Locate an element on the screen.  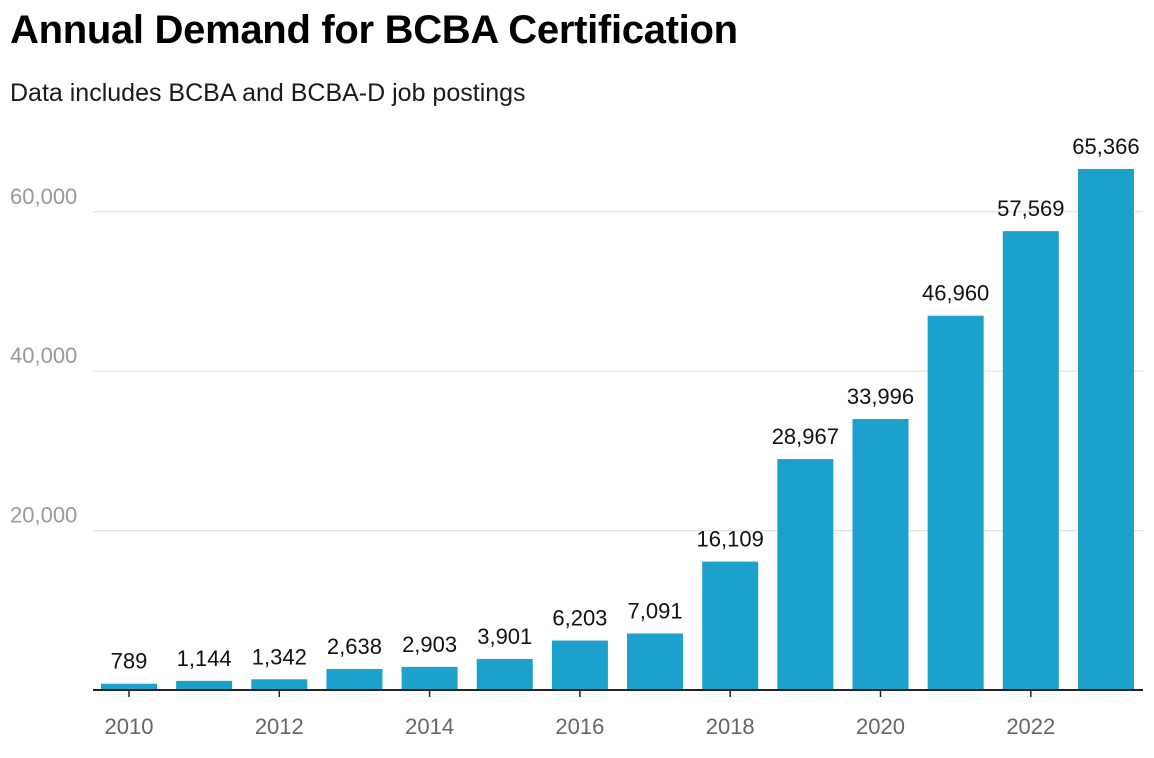
x-tick-label: 2014 is located at coordinates (429, 726).